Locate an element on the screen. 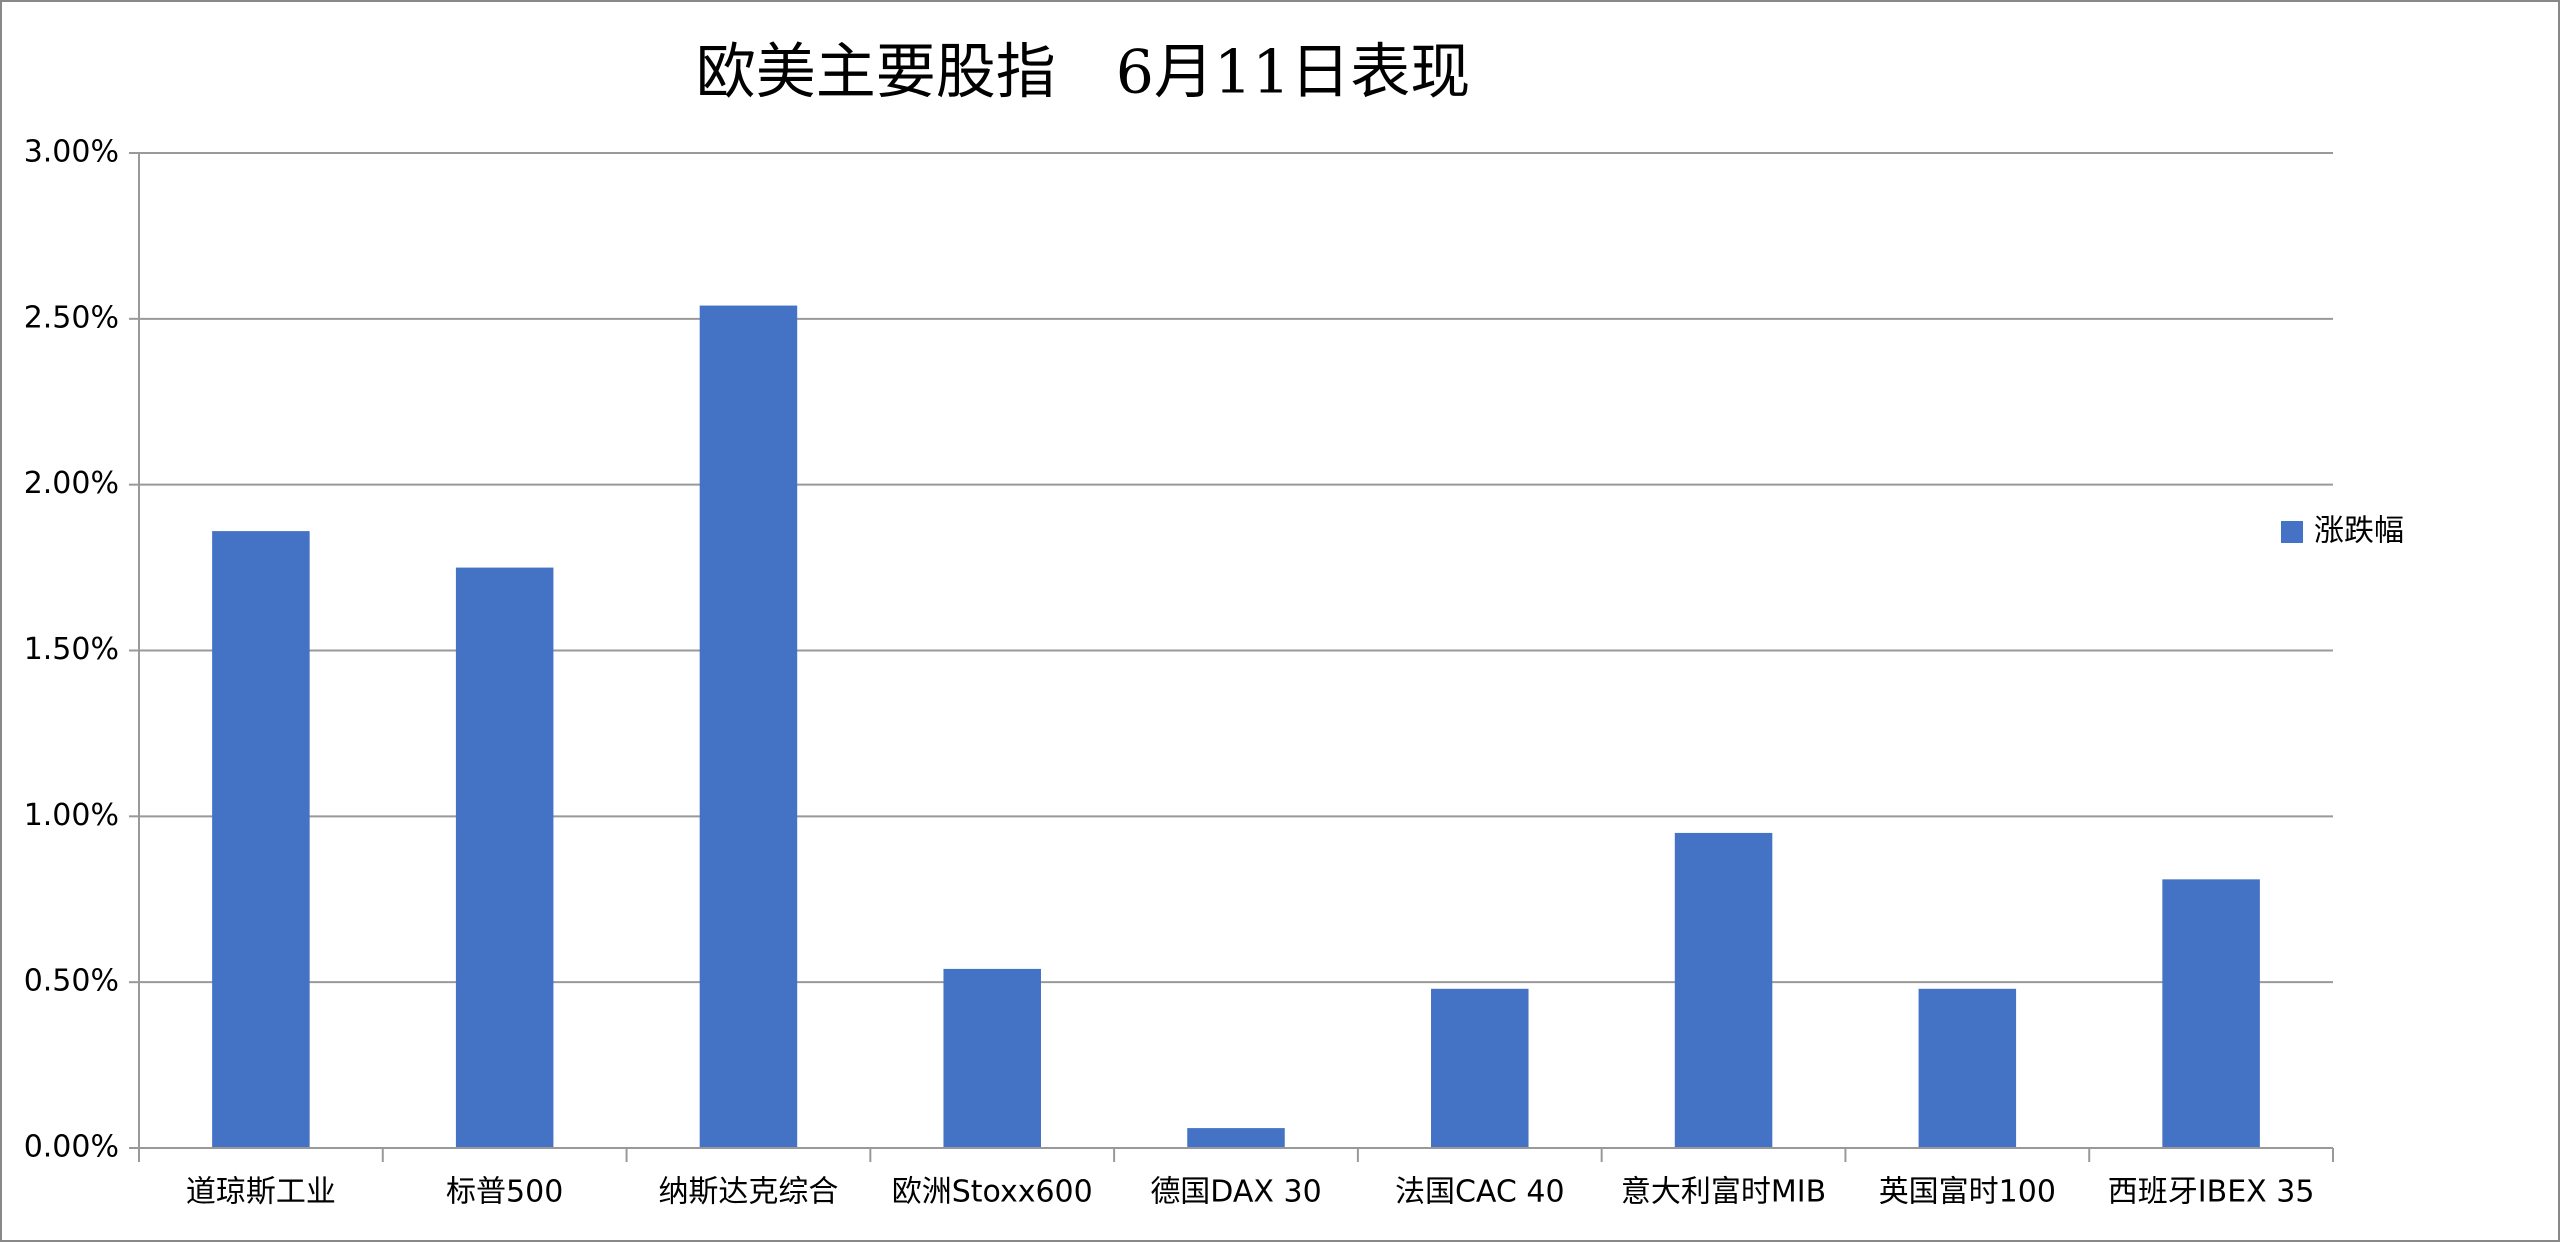 This screenshot has height=1242, width=2560. x-tick-label: 德国DAX 30 is located at coordinates (1235, 1192).